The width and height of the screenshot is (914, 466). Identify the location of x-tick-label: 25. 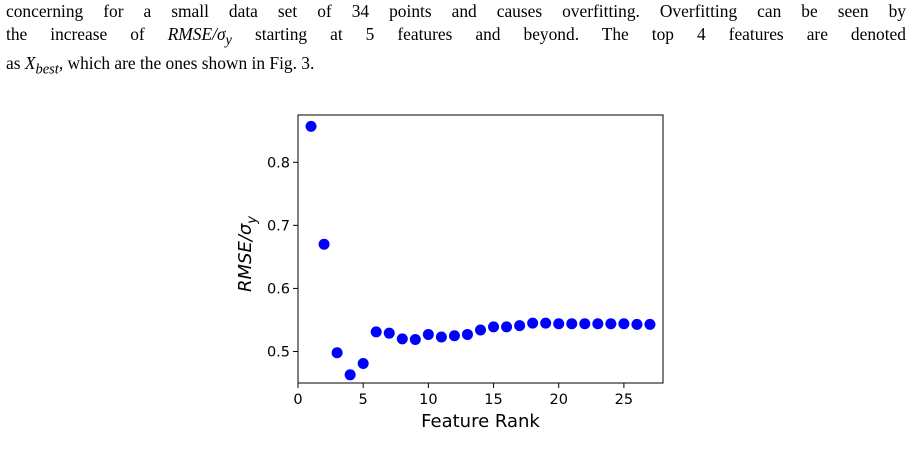
(624, 400).